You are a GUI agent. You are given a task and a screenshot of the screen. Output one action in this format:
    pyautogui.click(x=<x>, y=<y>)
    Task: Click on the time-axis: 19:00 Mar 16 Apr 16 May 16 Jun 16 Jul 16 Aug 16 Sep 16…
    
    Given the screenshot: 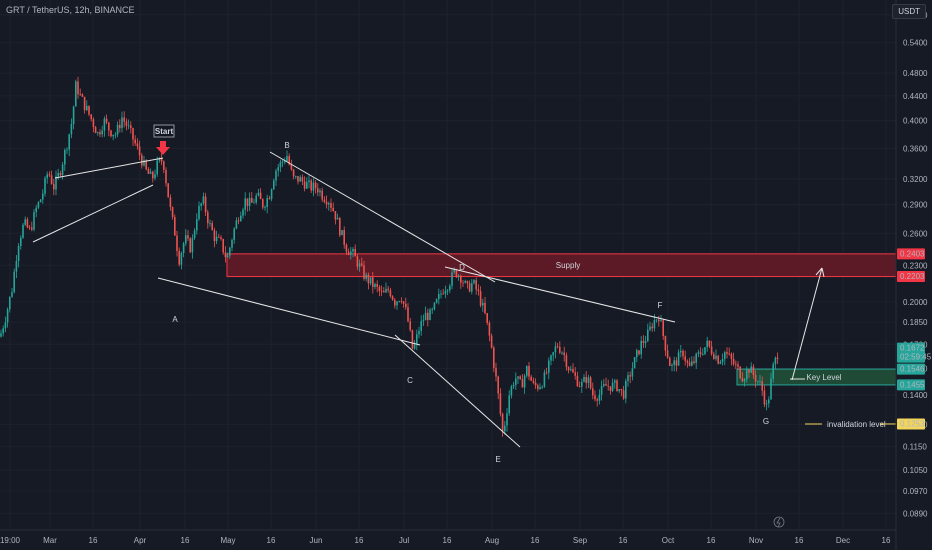 What is the action you would take?
    pyautogui.click(x=448, y=537)
    